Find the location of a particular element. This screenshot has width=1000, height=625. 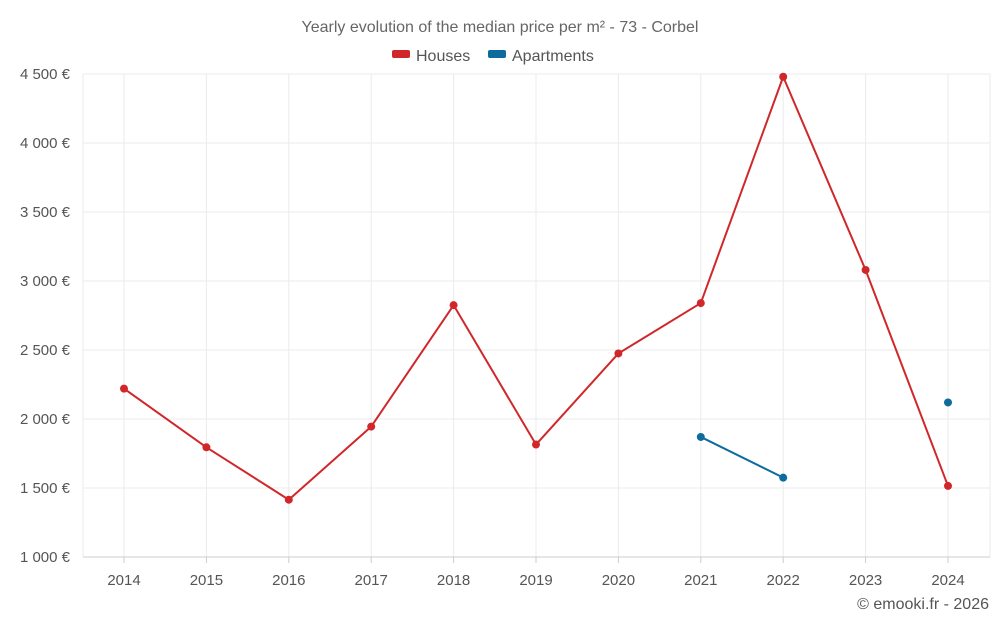

y-tick-label: 2 000 € is located at coordinates (45, 419).